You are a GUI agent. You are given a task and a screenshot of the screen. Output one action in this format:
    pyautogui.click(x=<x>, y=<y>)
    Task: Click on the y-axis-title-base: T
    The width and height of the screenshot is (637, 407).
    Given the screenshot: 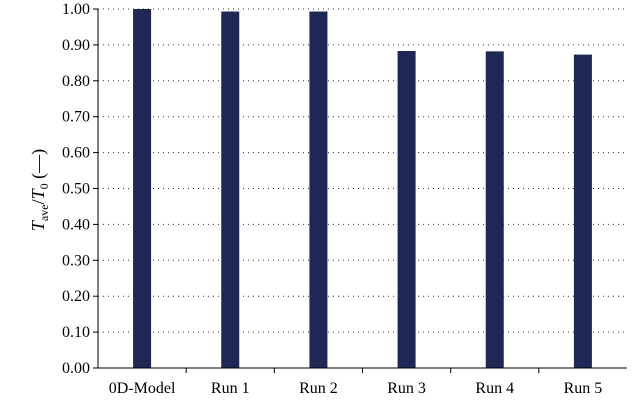 What is the action you would take?
    pyautogui.click(x=38, y=225)
    